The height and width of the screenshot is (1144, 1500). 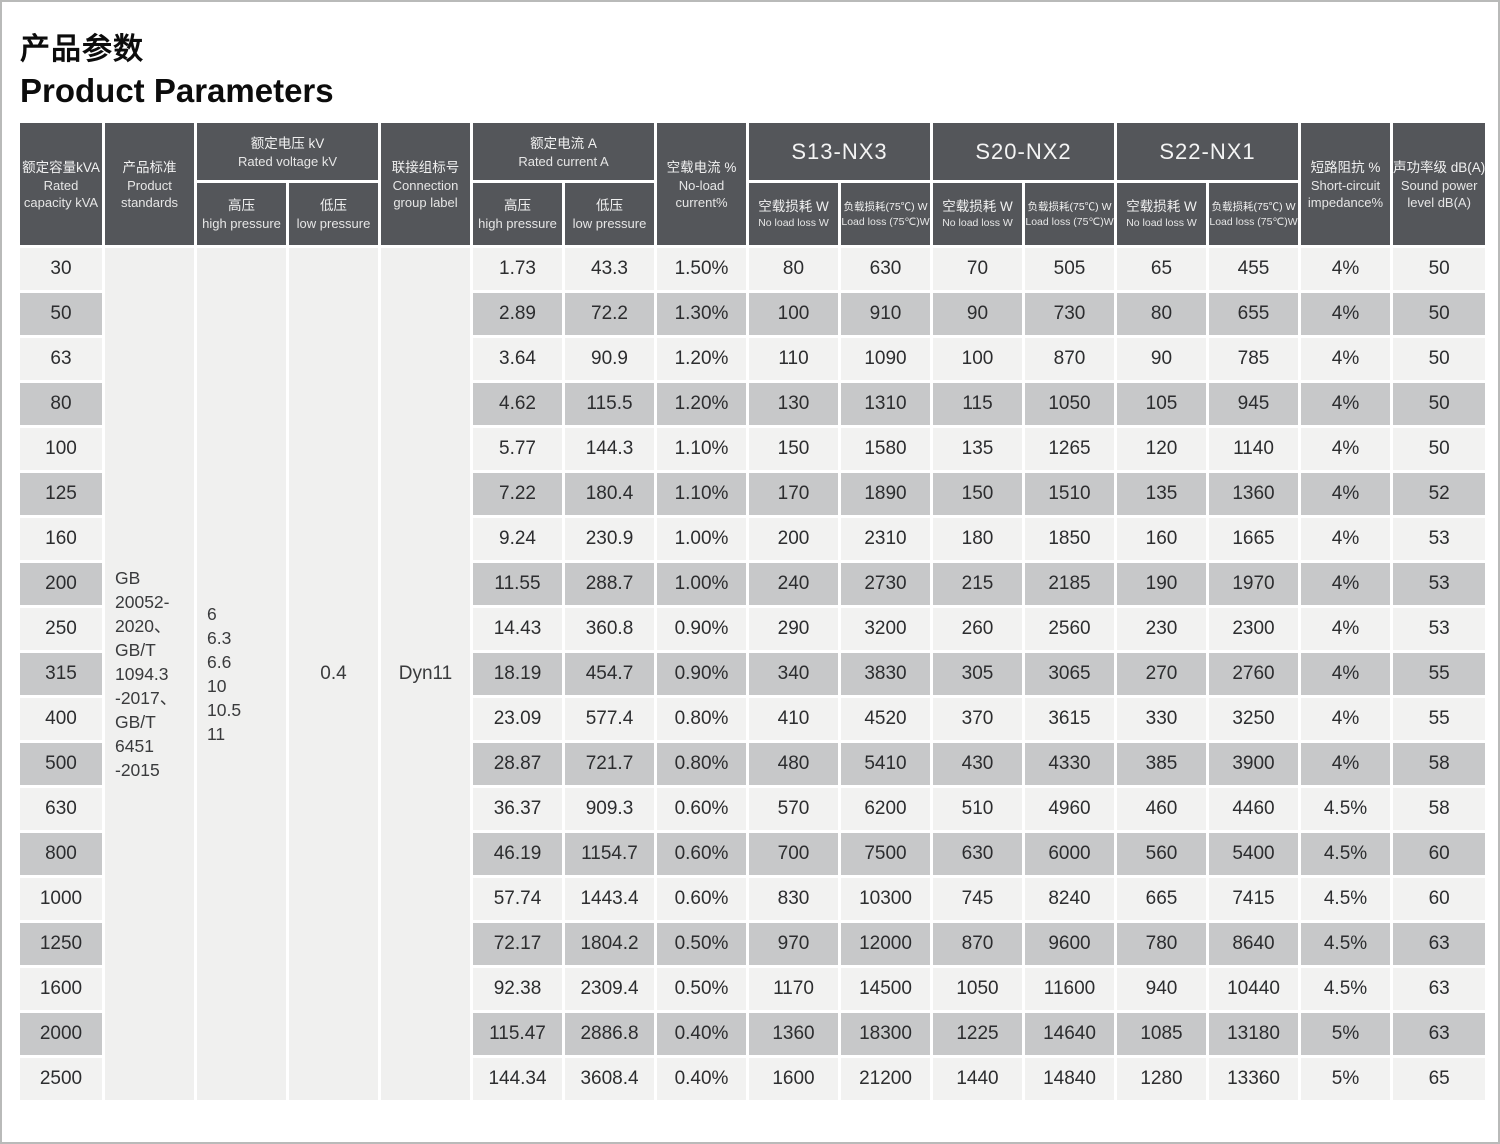 What do you see at coordinates (517, 809) in the screenshot?
I see `cell-hv-current: 36.37` at bounding box center [517, 809].